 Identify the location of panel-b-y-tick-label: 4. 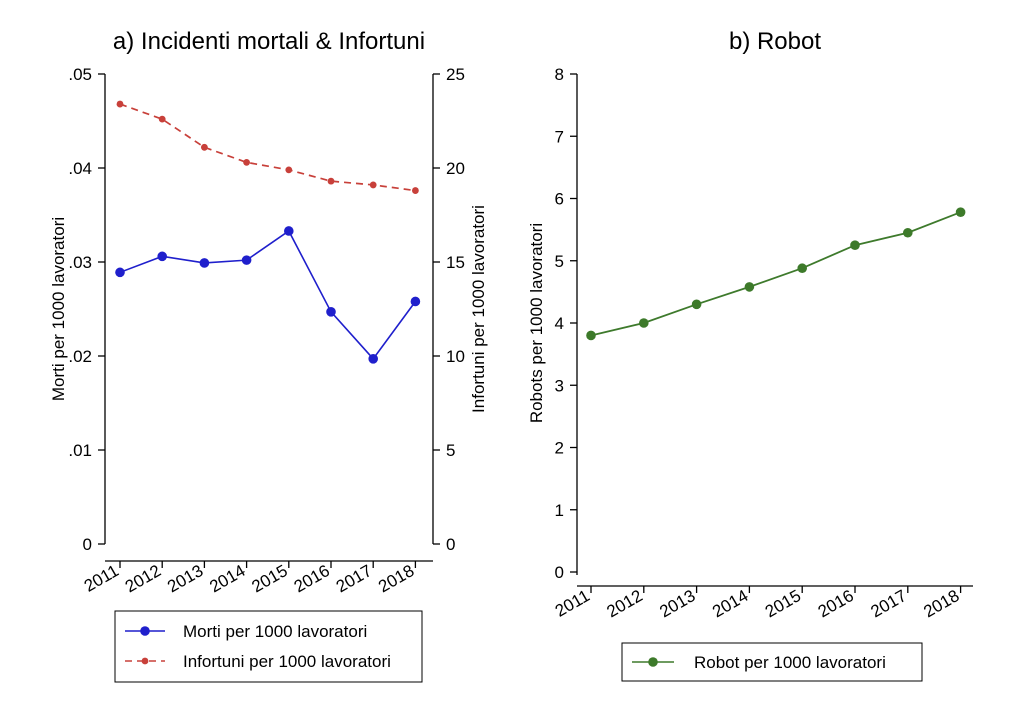
(559, 323).